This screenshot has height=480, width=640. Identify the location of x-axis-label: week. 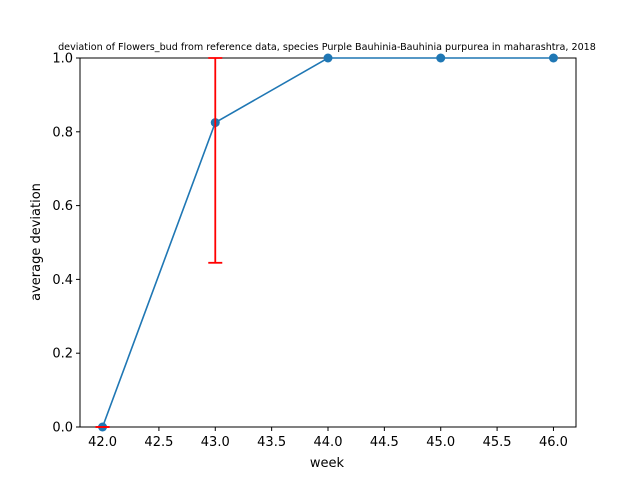
(327, 463).